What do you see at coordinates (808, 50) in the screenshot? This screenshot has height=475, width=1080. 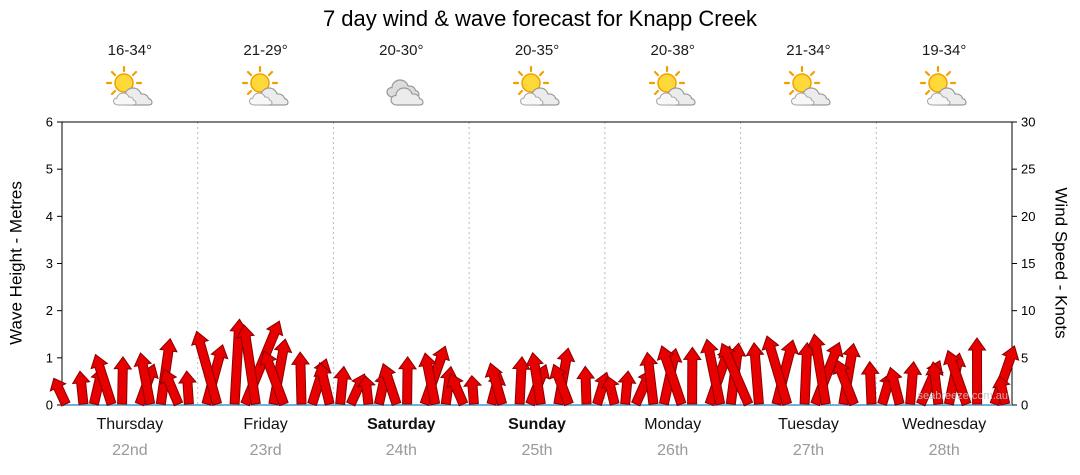 I see `day-temperature: 21-34°` at bounding box center [808, 50].